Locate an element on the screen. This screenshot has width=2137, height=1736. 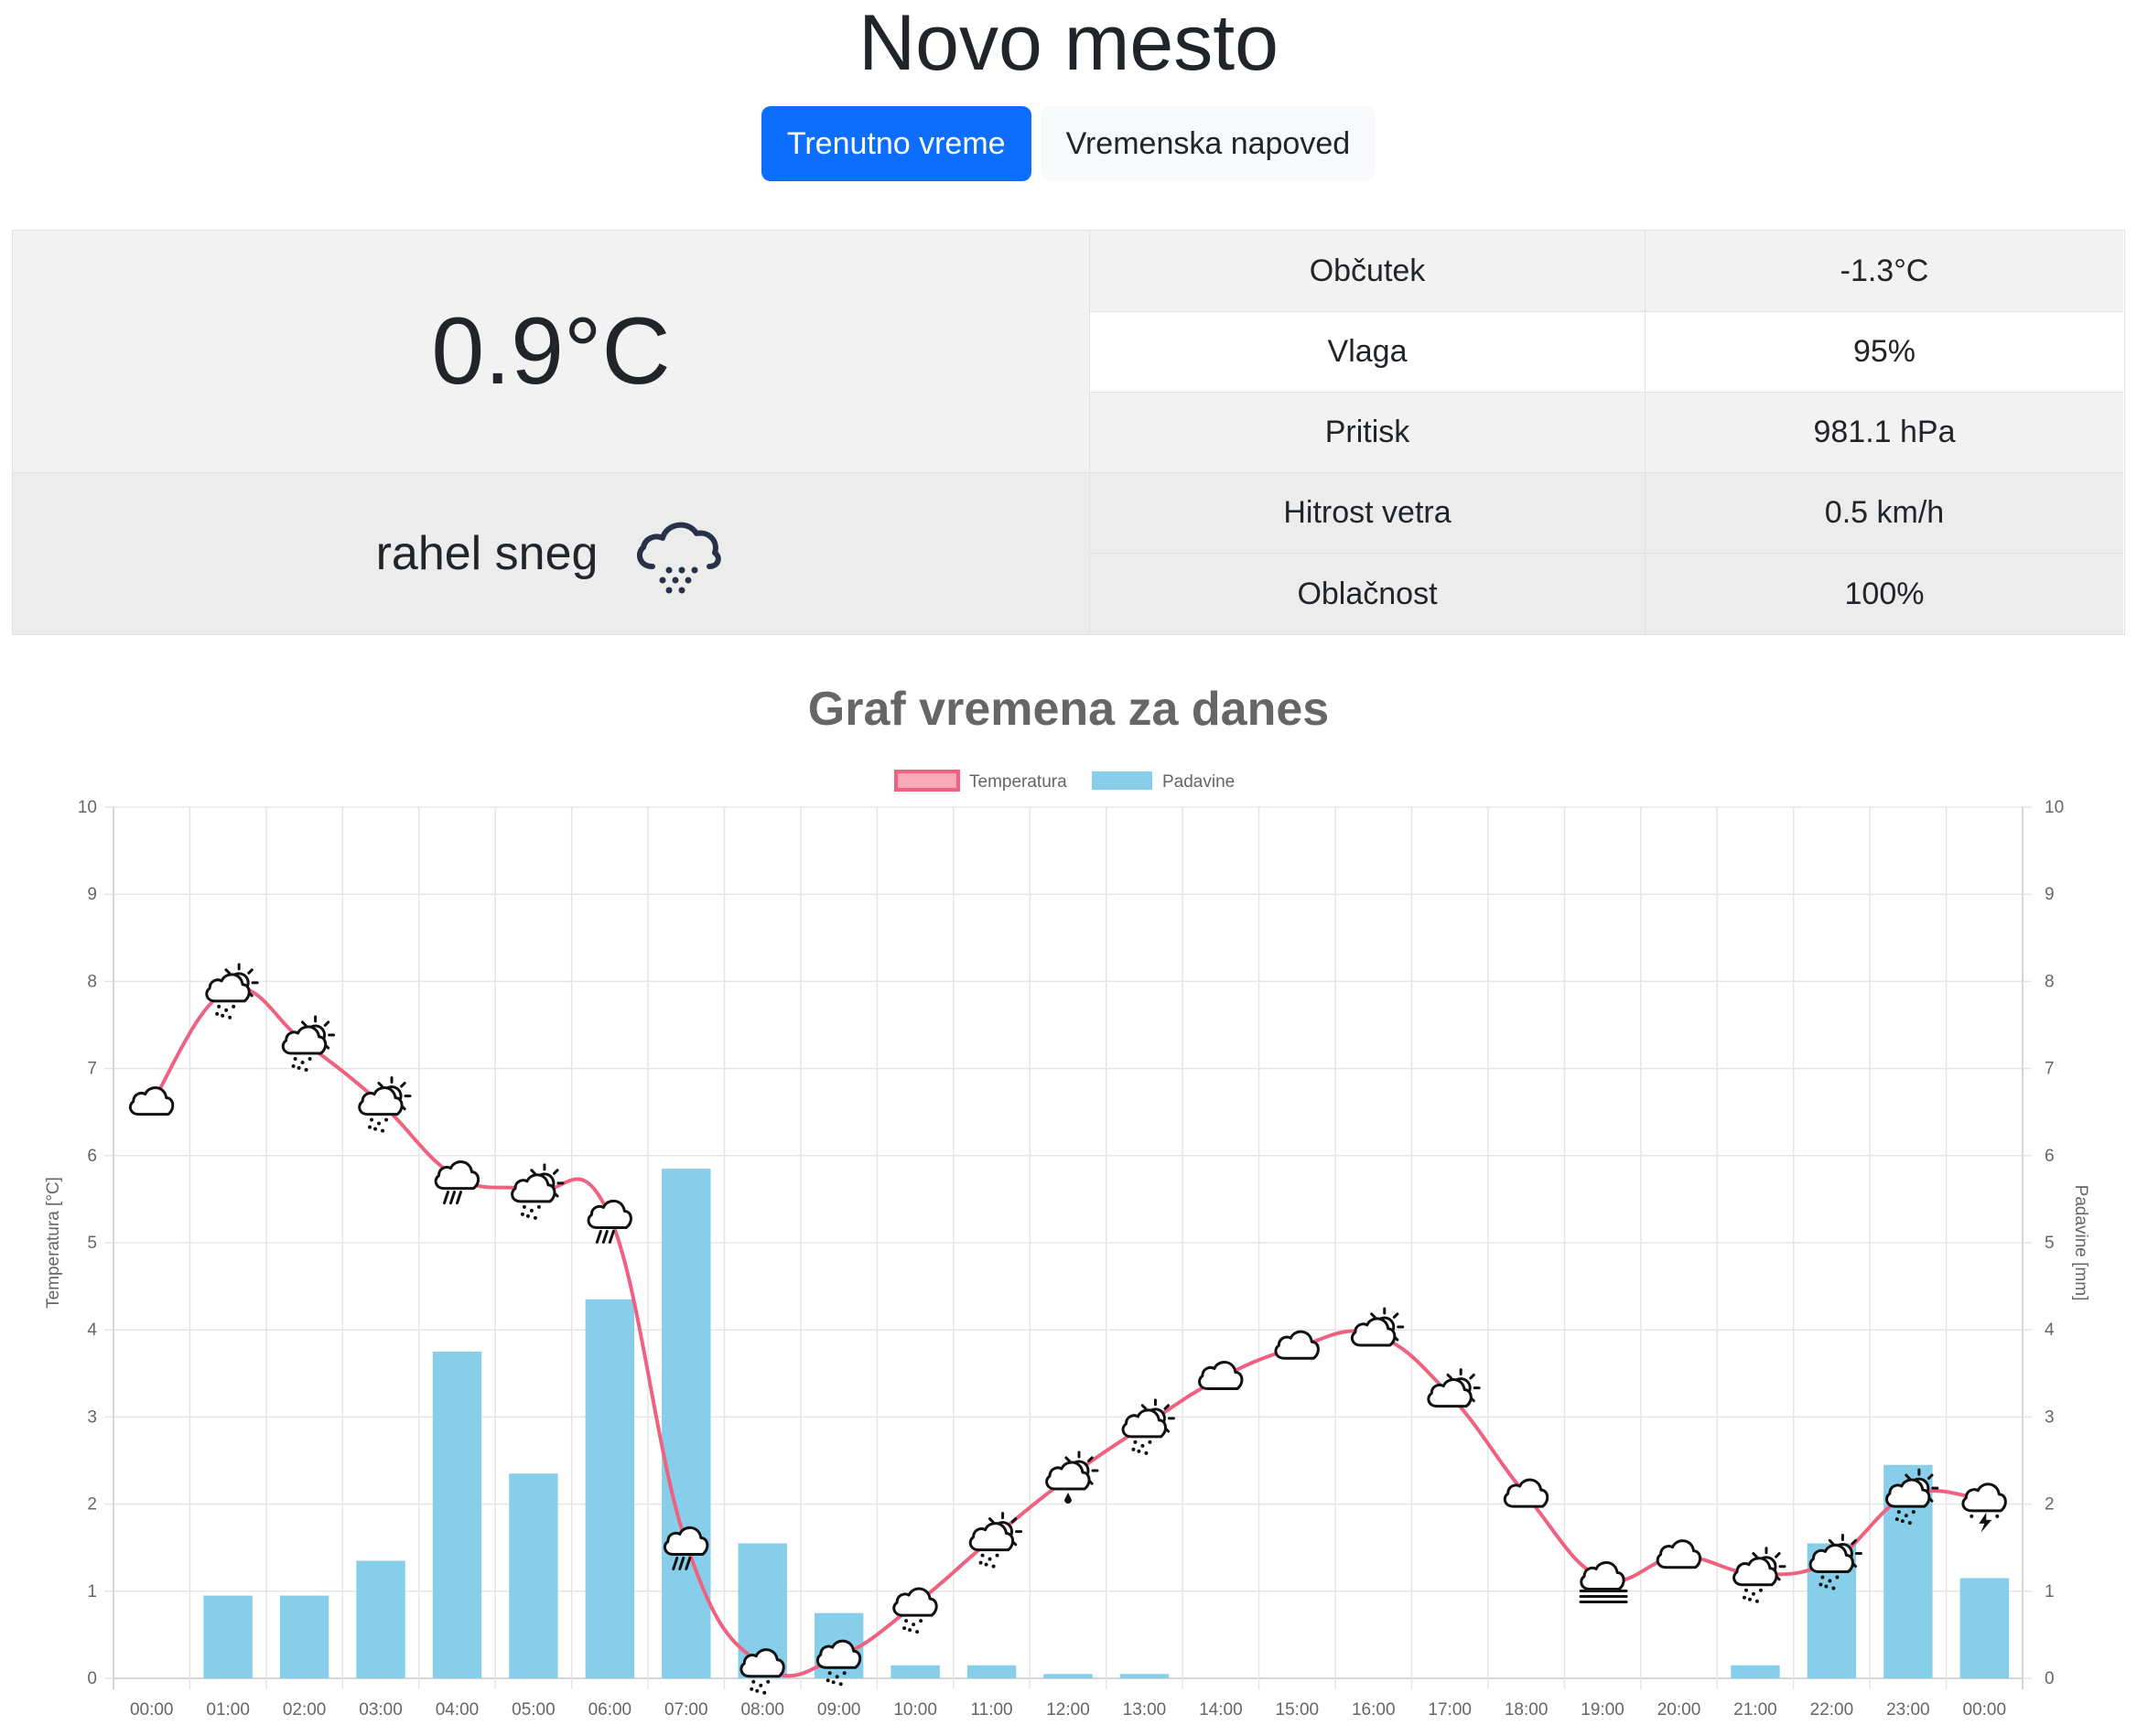
y-right-tick-label: 5 is located at coordinates (2050, 1244).